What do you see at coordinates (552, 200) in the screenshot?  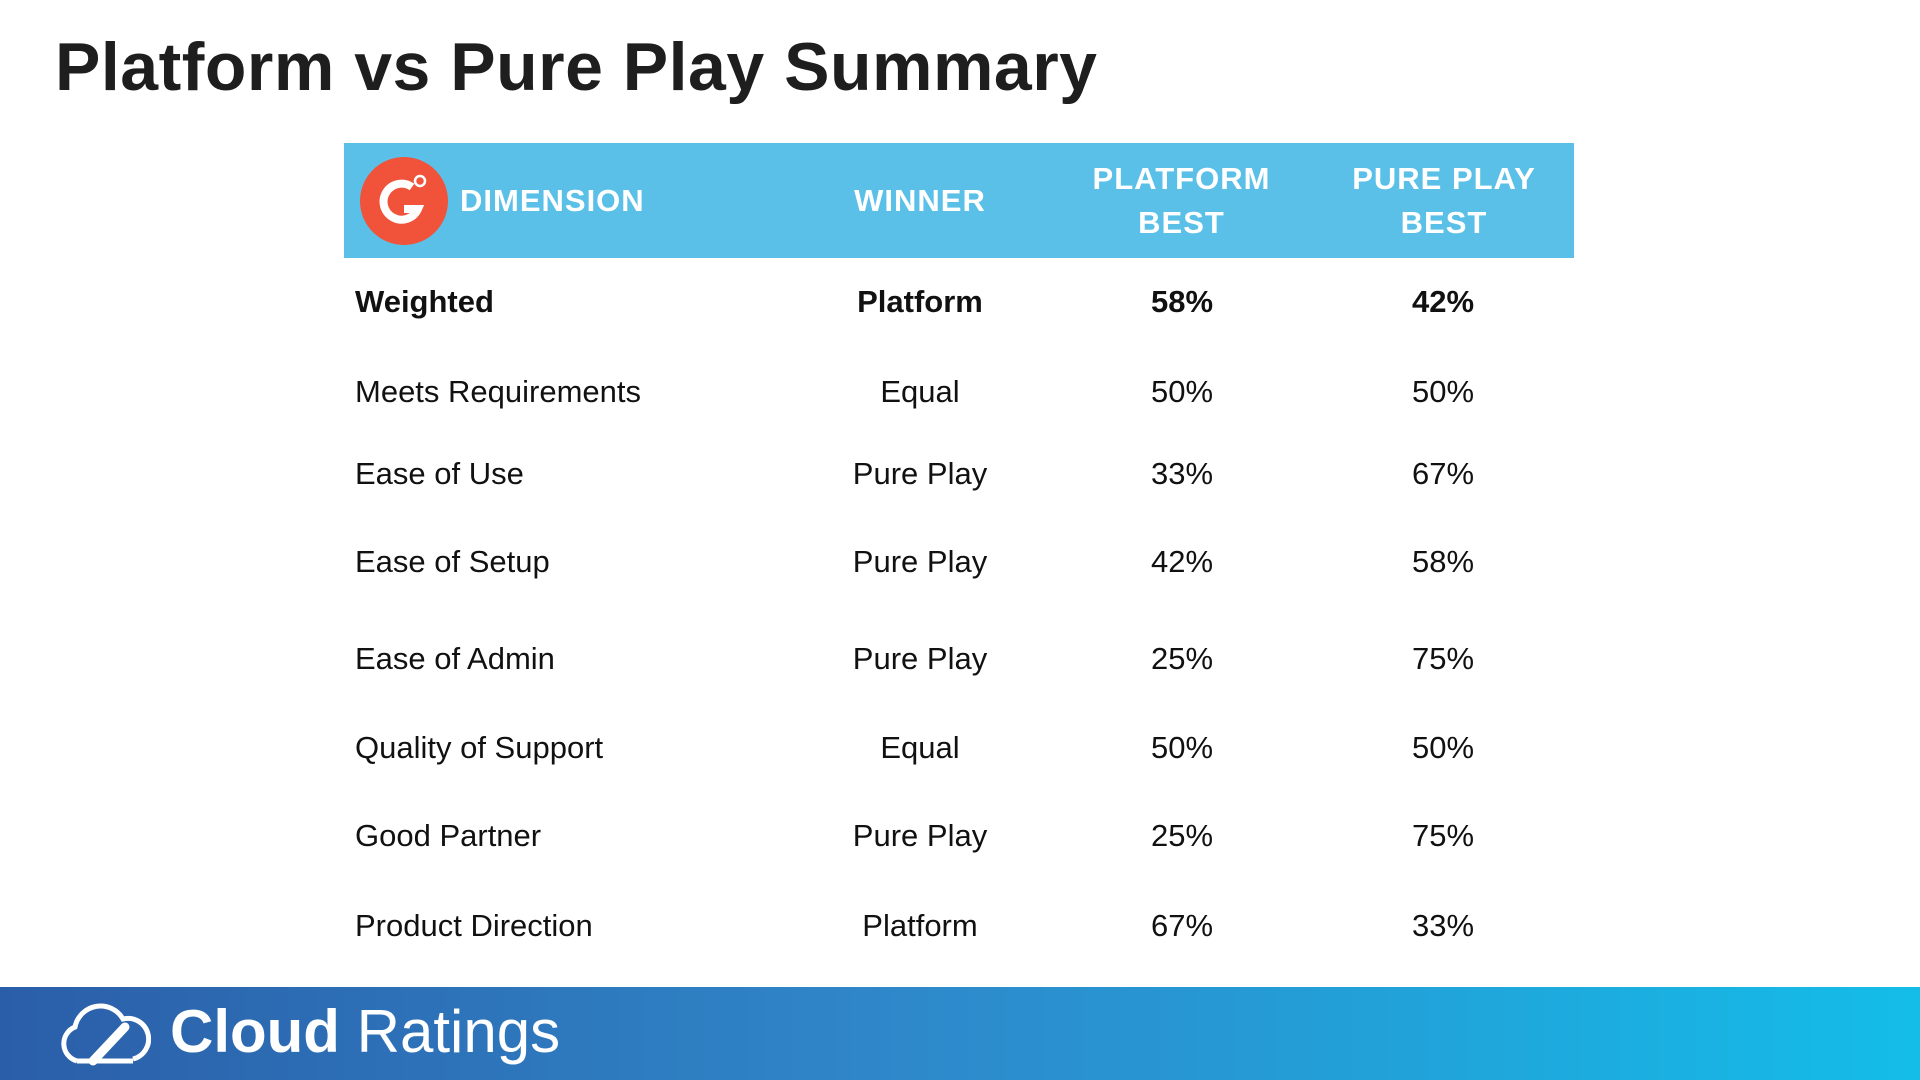 I see `column-header: DIMENSION` at bounding box center [552, 200].